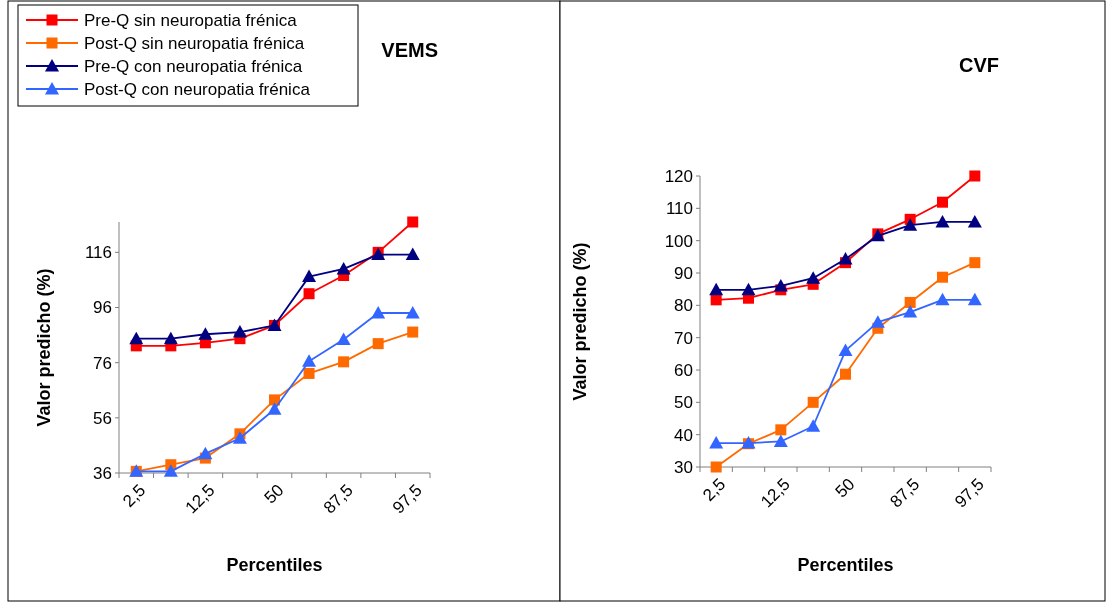 Image resolution: width=1112 pixels, height=602 pixels. What do you see at coordinates (683, 338) in the screenshot?
I see `y-tick-label: 70` at bounding box center [683, 338].